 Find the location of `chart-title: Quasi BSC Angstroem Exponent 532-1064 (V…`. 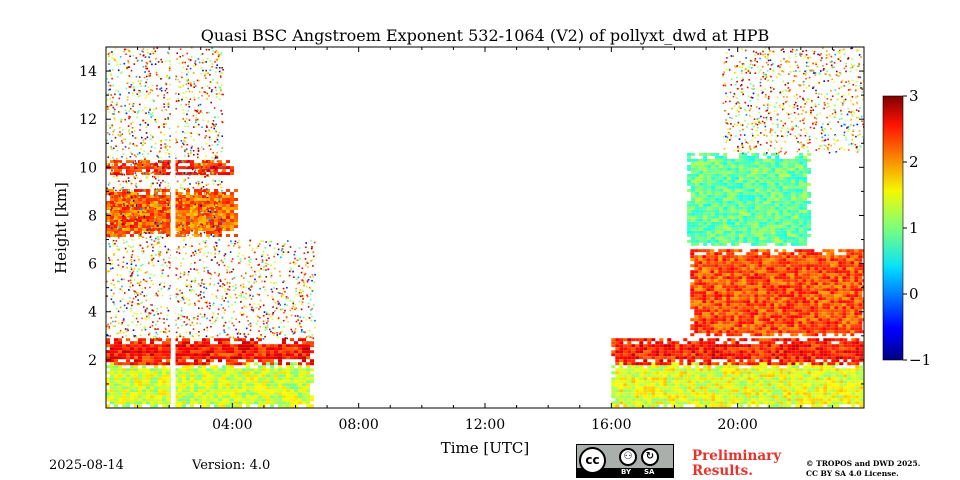

chart-title: Quasi BSC Angstroem Exponent 532-1064 (V… is located at coordinates (485, 35).